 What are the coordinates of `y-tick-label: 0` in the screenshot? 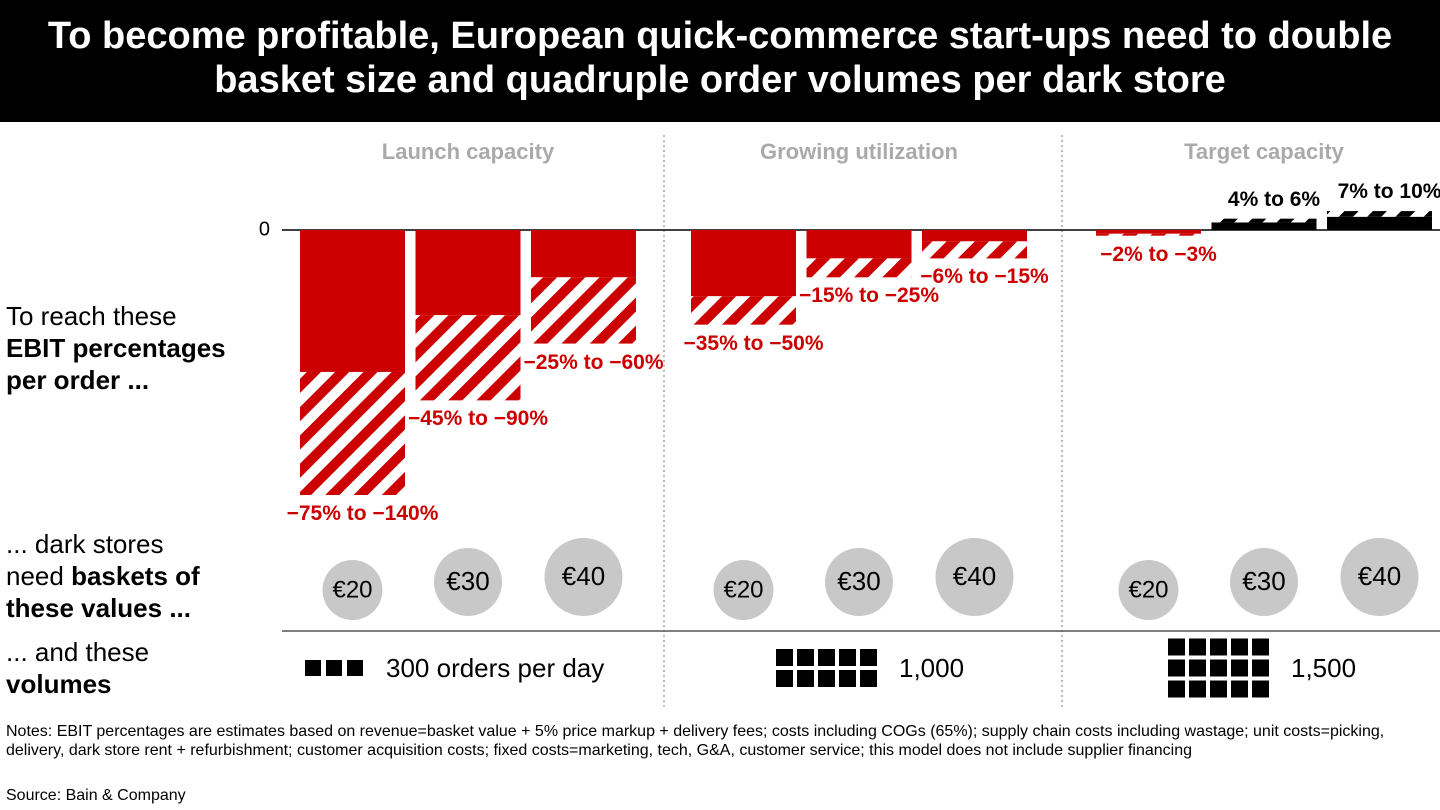 It's located at (264, 229).